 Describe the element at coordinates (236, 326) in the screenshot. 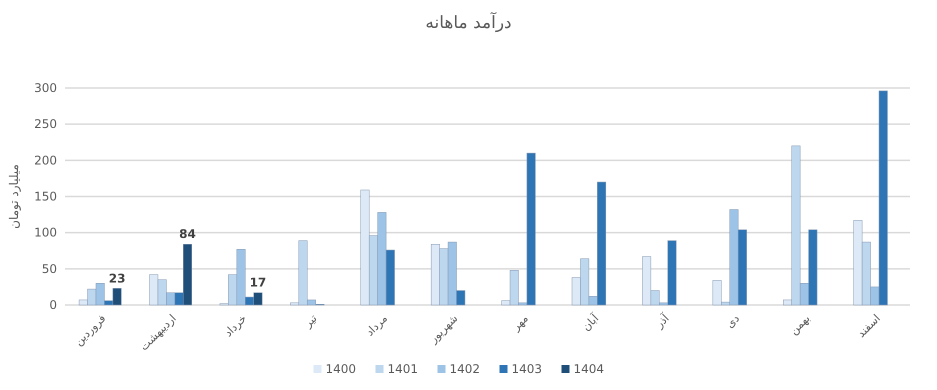

I see `x-tick-label: خرداد` at that location.